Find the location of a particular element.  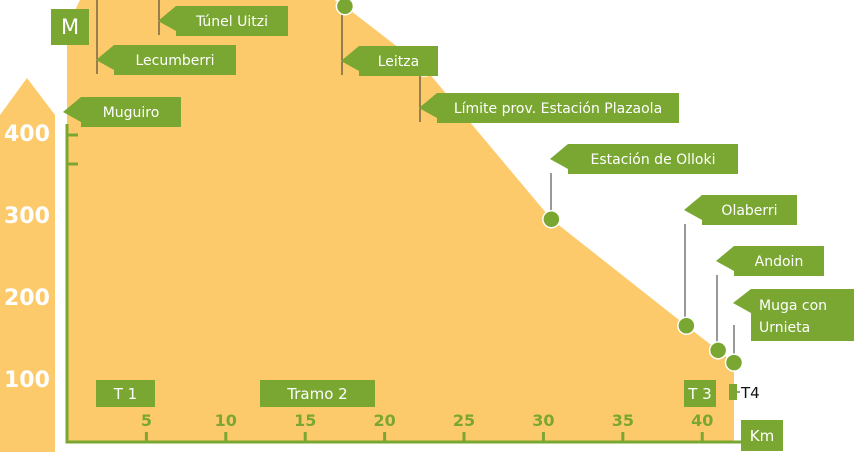

segment-label: T 3 is located at coordinates (699, 394).